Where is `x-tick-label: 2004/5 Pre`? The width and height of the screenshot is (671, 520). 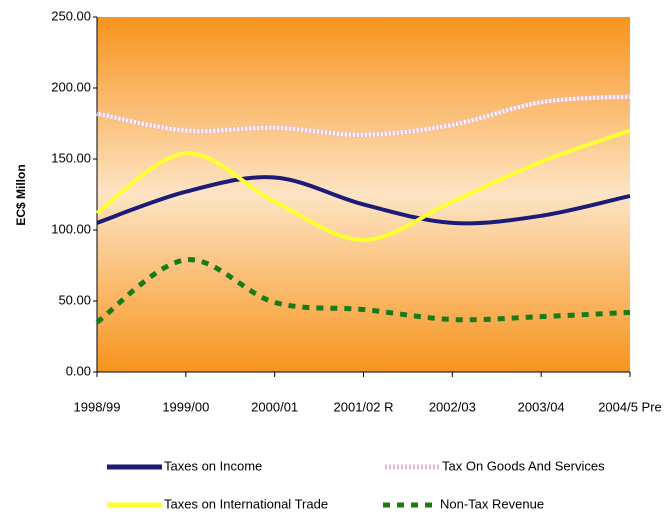 x-tick-label: 2004/5 Pre is located at coordinates (630, 406).